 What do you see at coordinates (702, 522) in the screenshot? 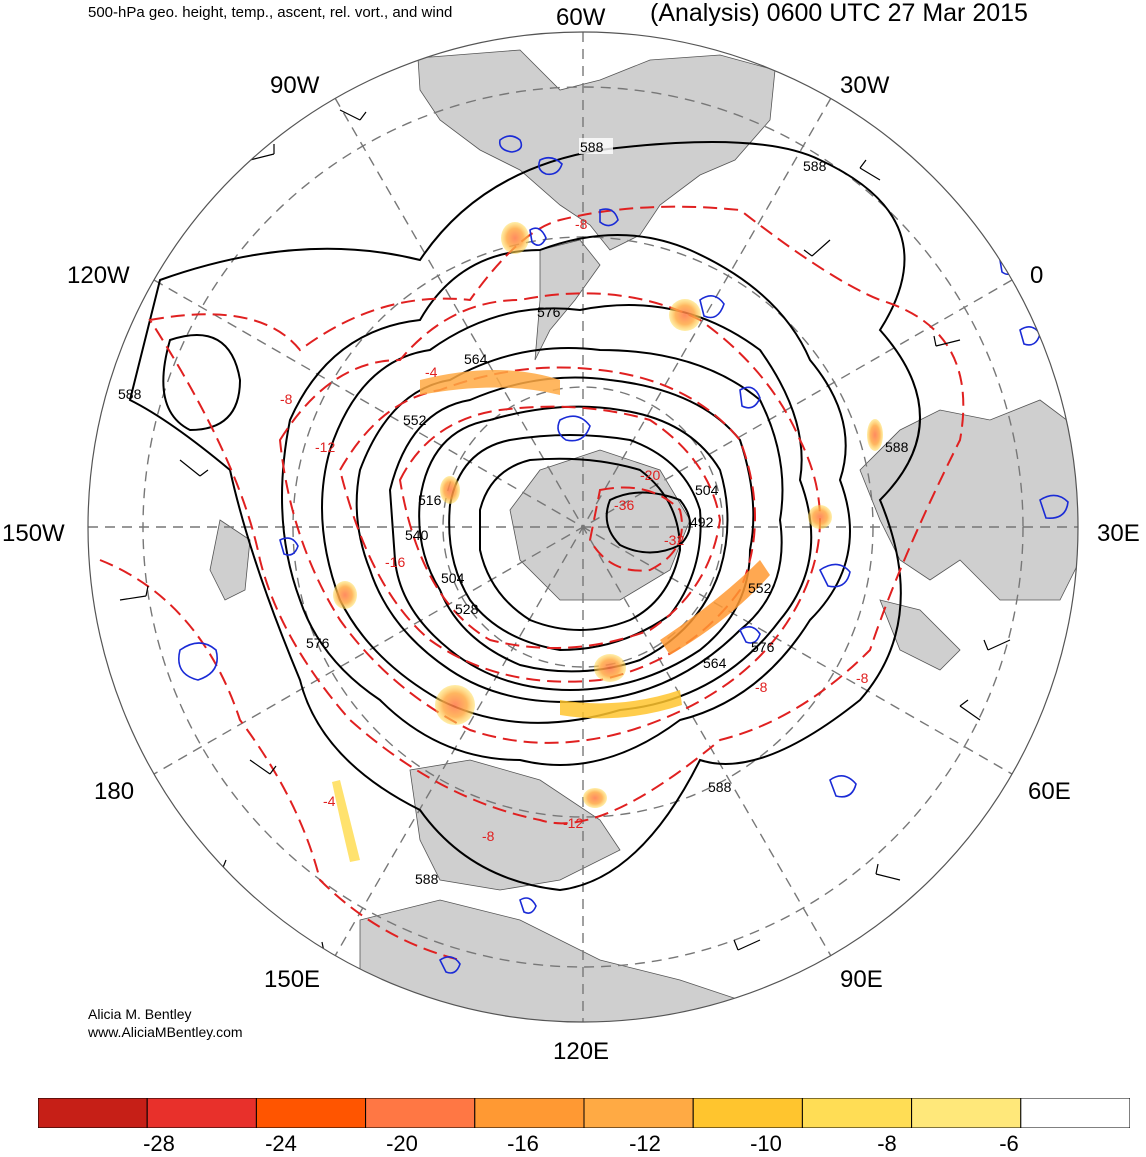
I see `height-label: 492` at bounding box center [702, 522].